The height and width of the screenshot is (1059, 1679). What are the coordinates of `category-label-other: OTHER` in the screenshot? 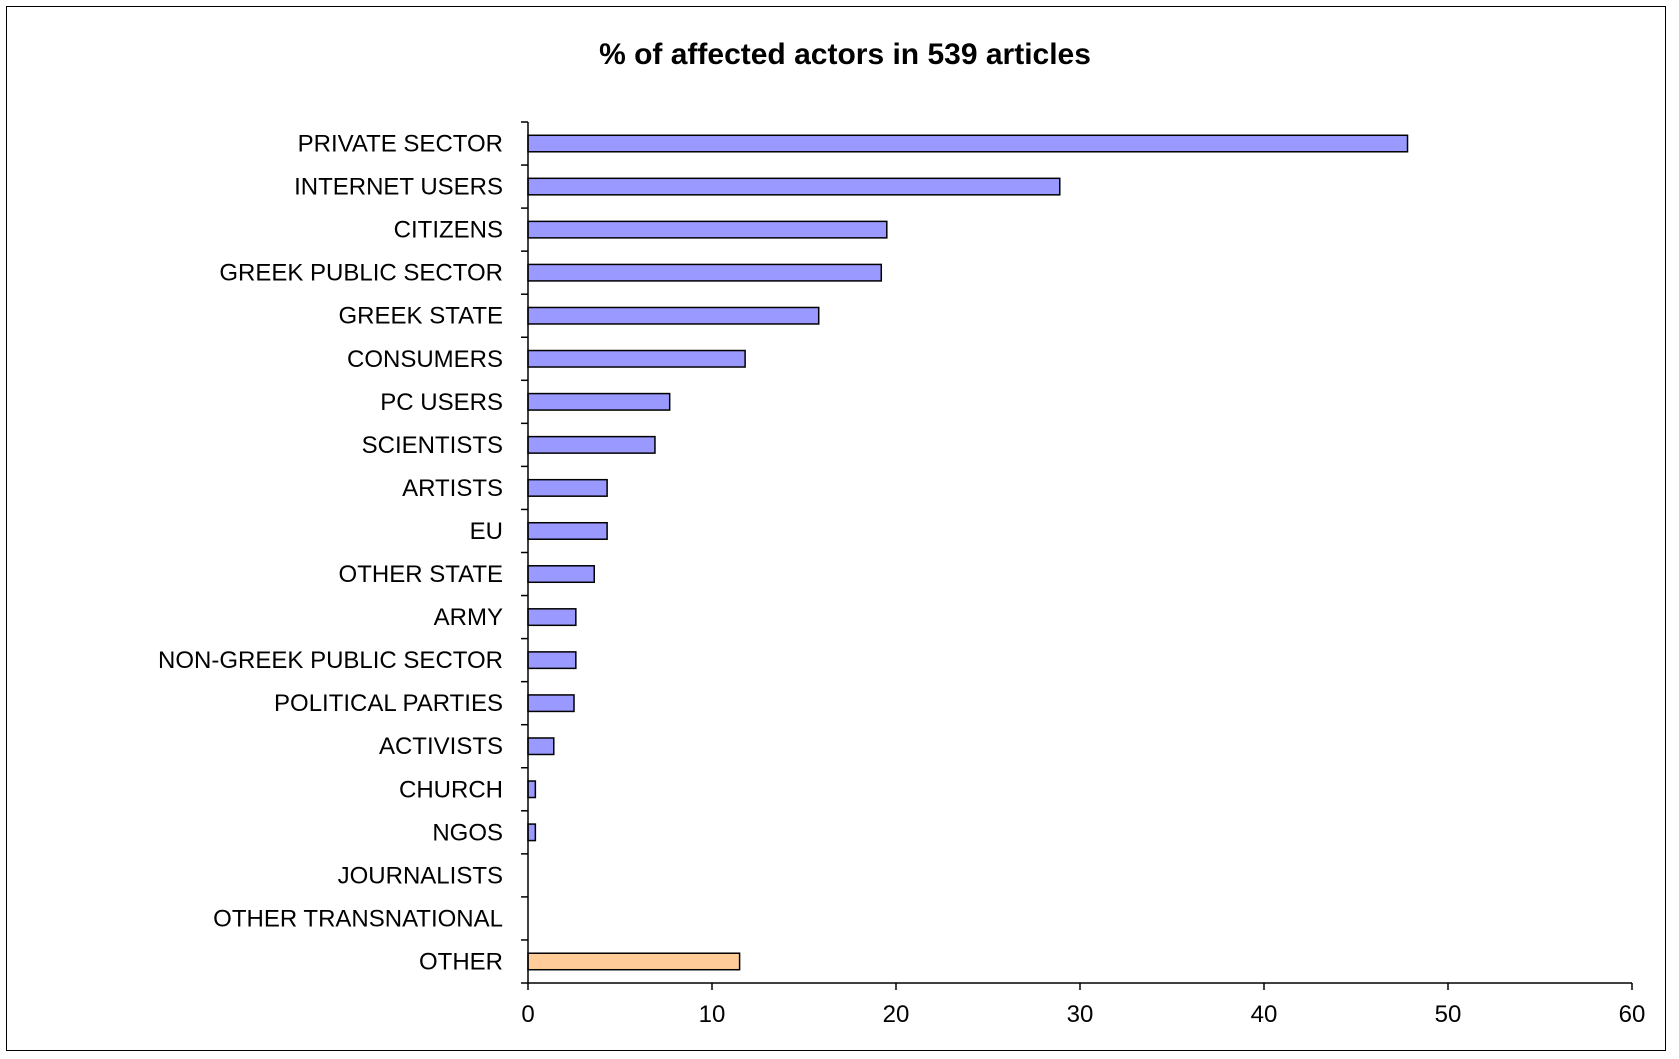 It's located at (461, 961).